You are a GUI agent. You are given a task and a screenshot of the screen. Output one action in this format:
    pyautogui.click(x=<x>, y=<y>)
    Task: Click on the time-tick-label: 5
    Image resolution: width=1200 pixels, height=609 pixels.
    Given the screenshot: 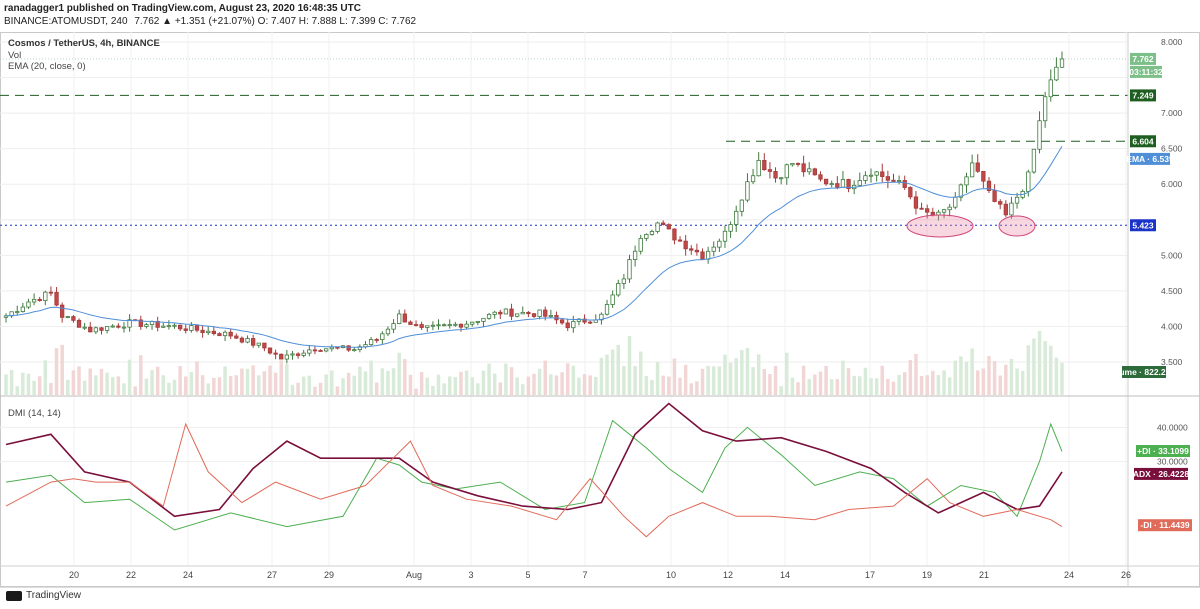 What is the action you would take?
    pyautogui.click(x=527, y=575)
    